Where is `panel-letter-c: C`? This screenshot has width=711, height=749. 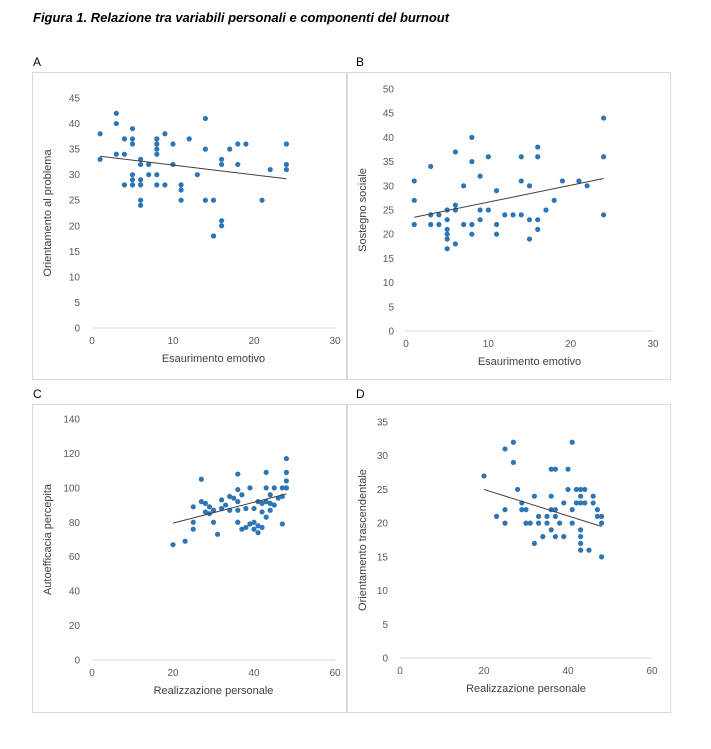 panel-letter-c: C is located at coordinates (37, 394).